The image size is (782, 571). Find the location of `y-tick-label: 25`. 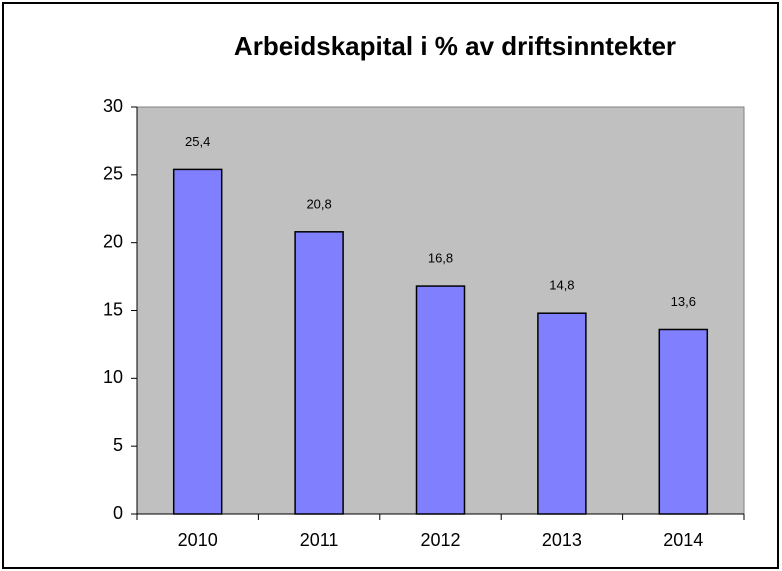

y-tick-label: 25 is located at coordinates (113, 174).